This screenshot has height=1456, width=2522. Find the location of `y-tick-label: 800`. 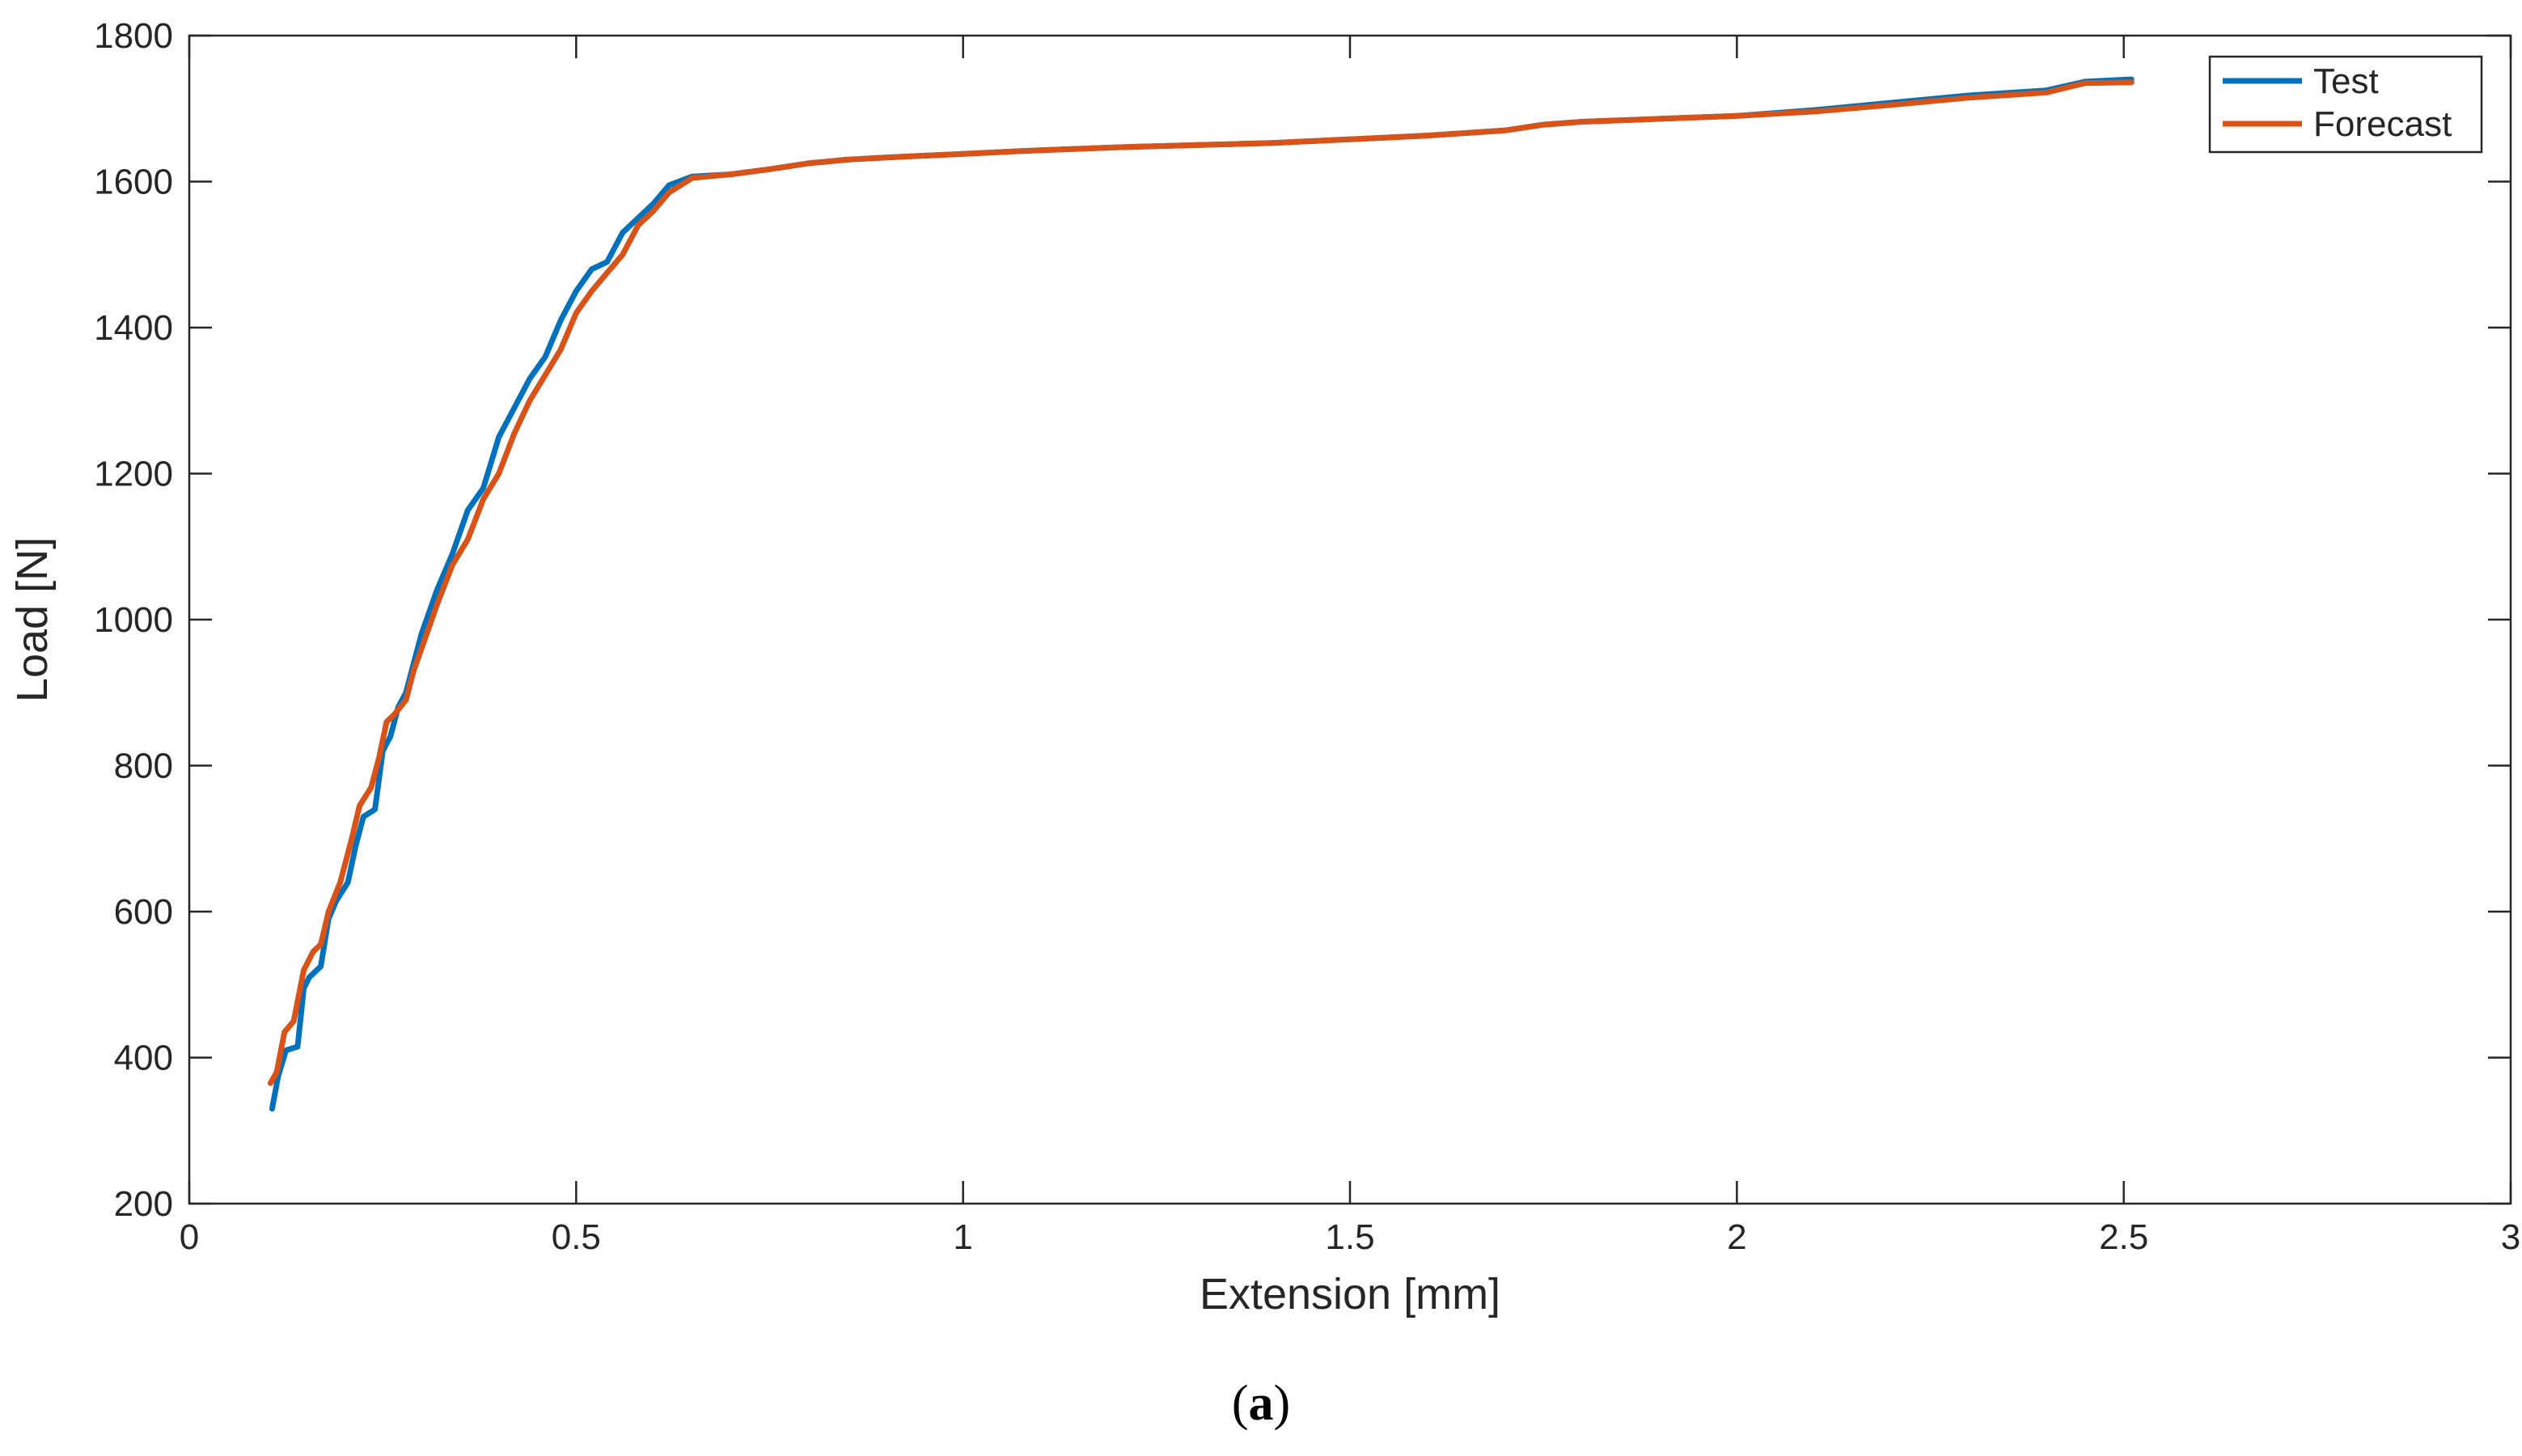

y-tick-label: 800 is located at coordinates (143, 766).